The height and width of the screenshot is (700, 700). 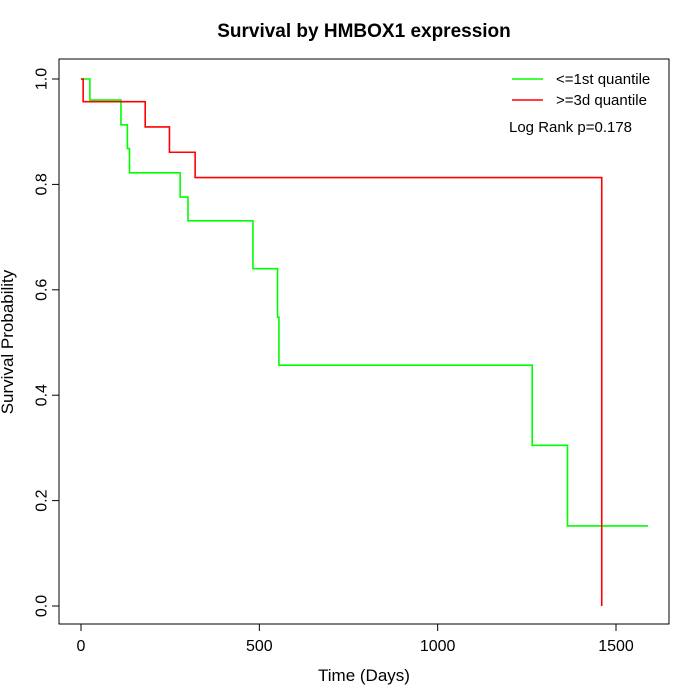 What do you see at coordinates (581, 90) in the screenshot?
I see `legend: <=1st quantile >=3d quantile` at bounding box center [581, 90].